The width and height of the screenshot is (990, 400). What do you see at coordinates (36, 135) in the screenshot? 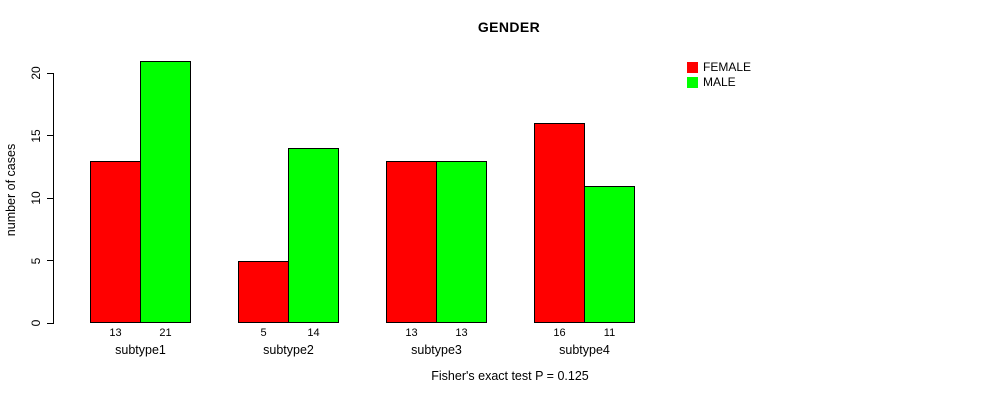
I see `y-axis-tick-label: 15` at bounding box center [36, 135].